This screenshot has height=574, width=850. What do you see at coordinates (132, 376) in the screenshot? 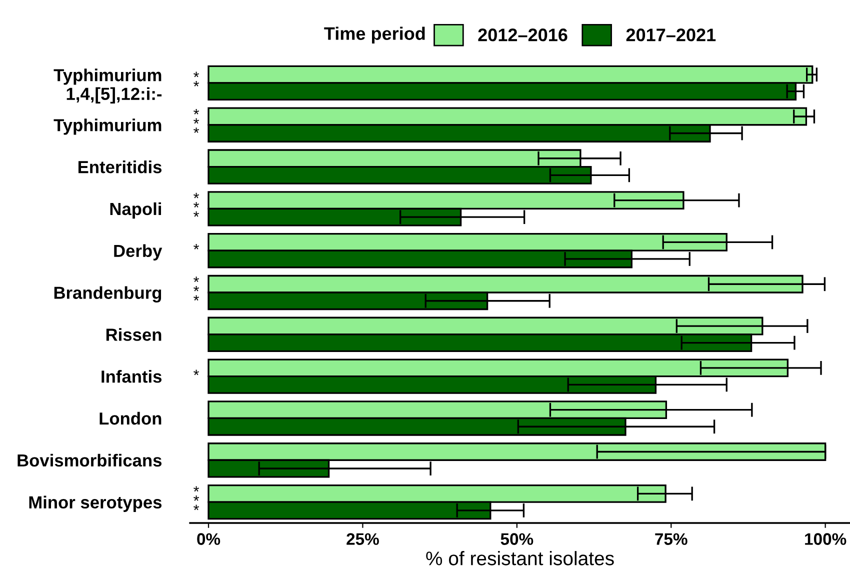
I see `y-tick-label: Infantis` at bounding box center [132, 376].